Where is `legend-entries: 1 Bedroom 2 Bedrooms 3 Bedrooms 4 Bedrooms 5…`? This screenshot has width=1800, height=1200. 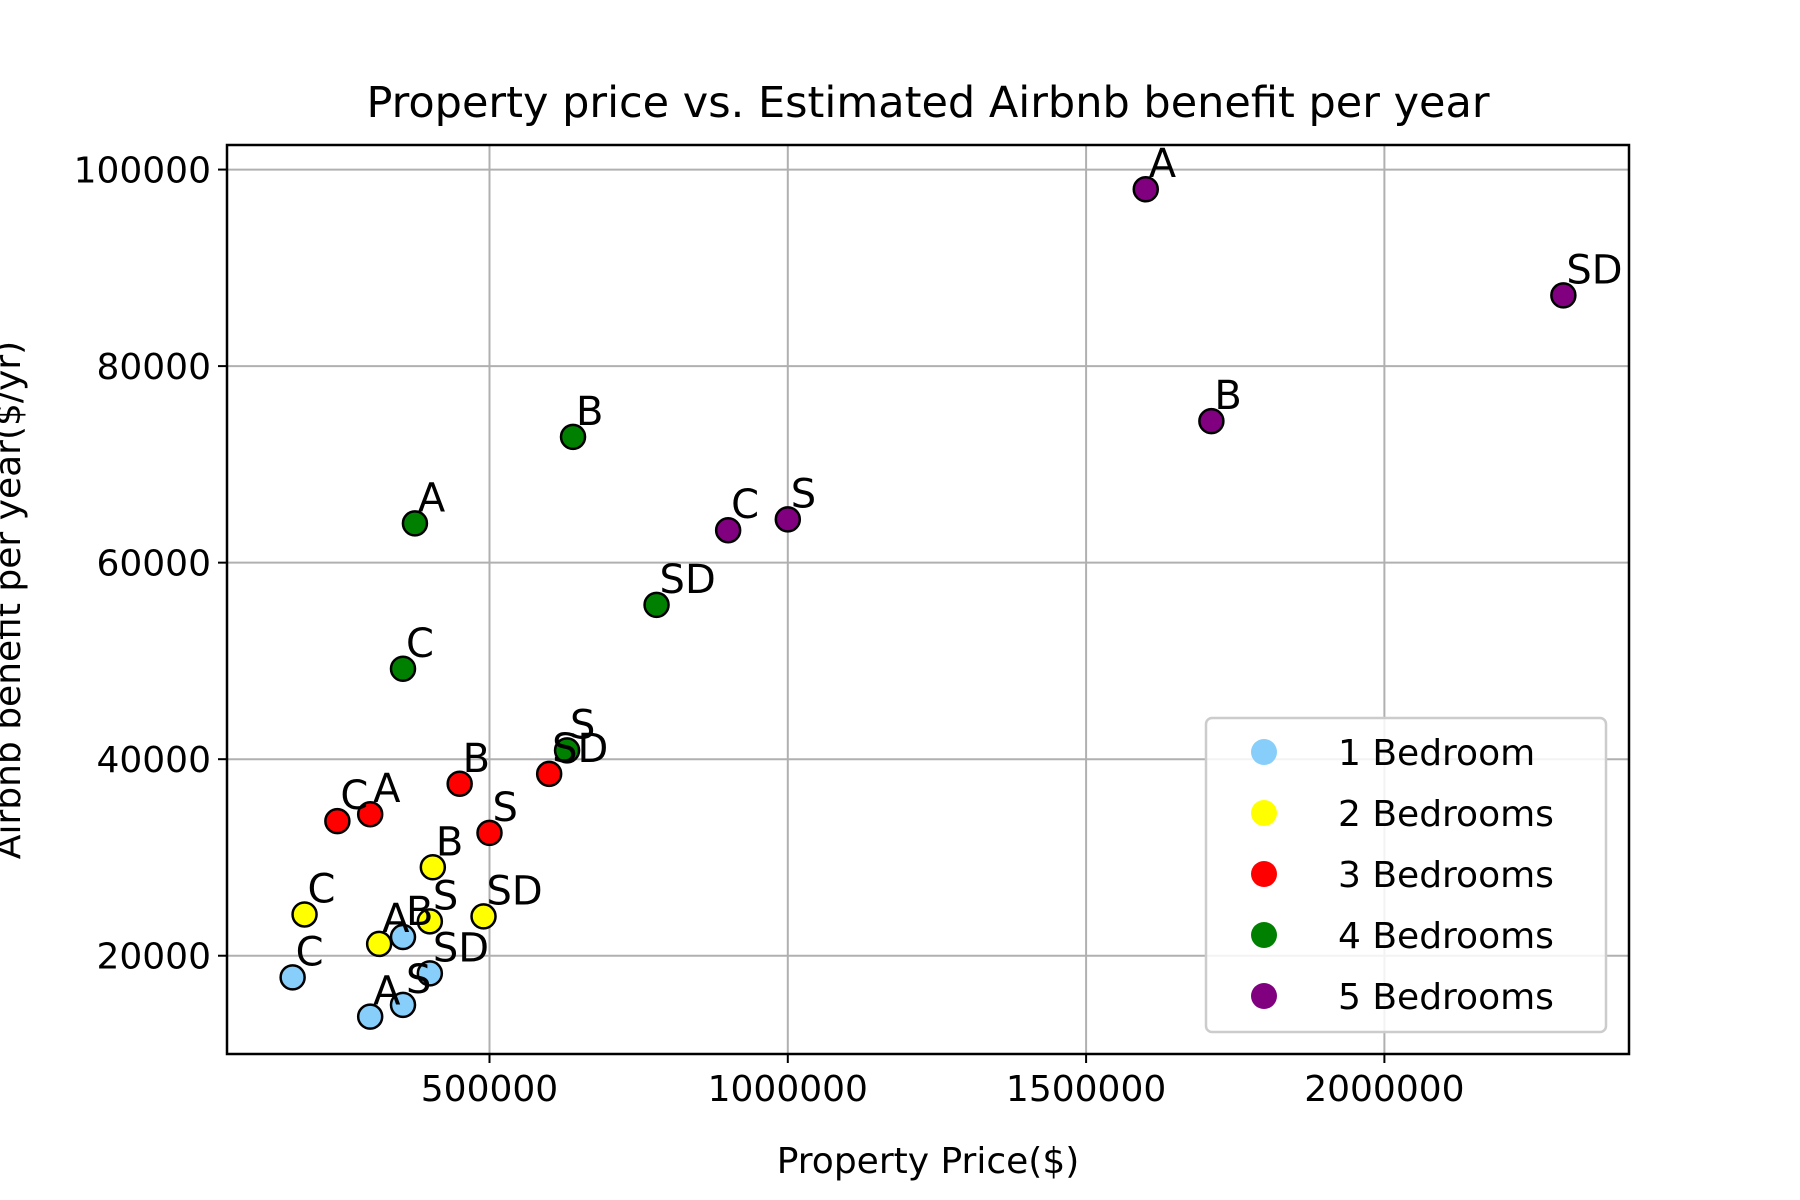
legend-entries: 1 Bedroom 2 Bedrooms 3 Bedrooms 4 Bedrooms 5… is located at coordinates (1402, 875).